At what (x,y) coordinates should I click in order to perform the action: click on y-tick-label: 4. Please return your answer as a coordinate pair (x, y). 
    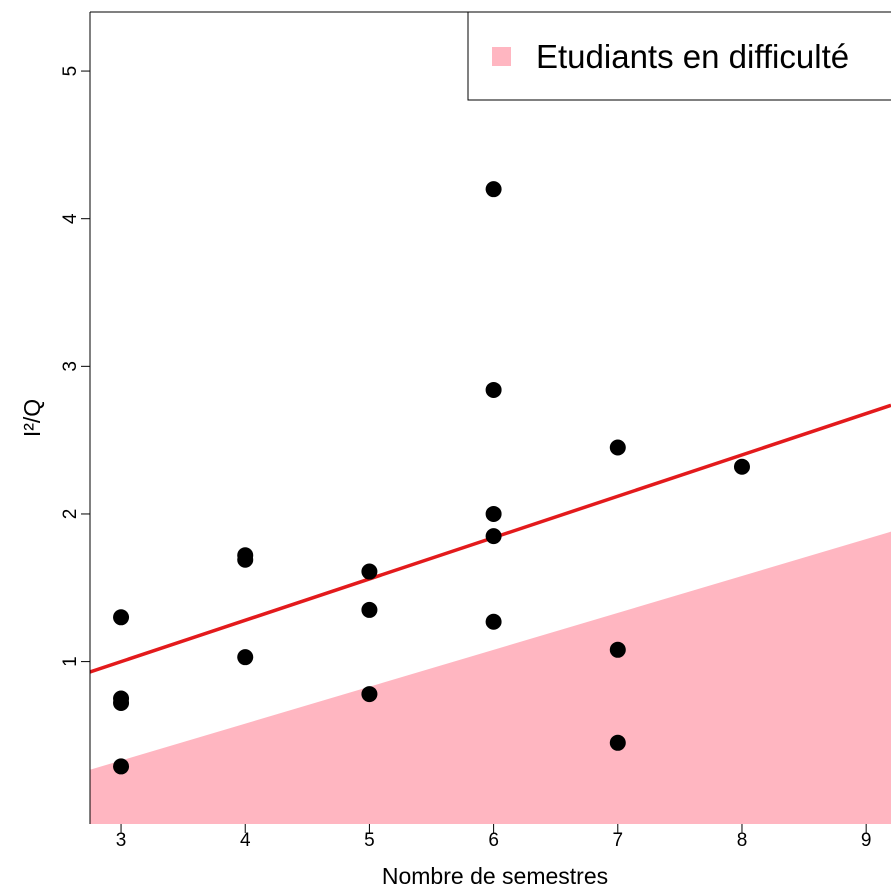
    Looking at the image, I should click on (70, 218).